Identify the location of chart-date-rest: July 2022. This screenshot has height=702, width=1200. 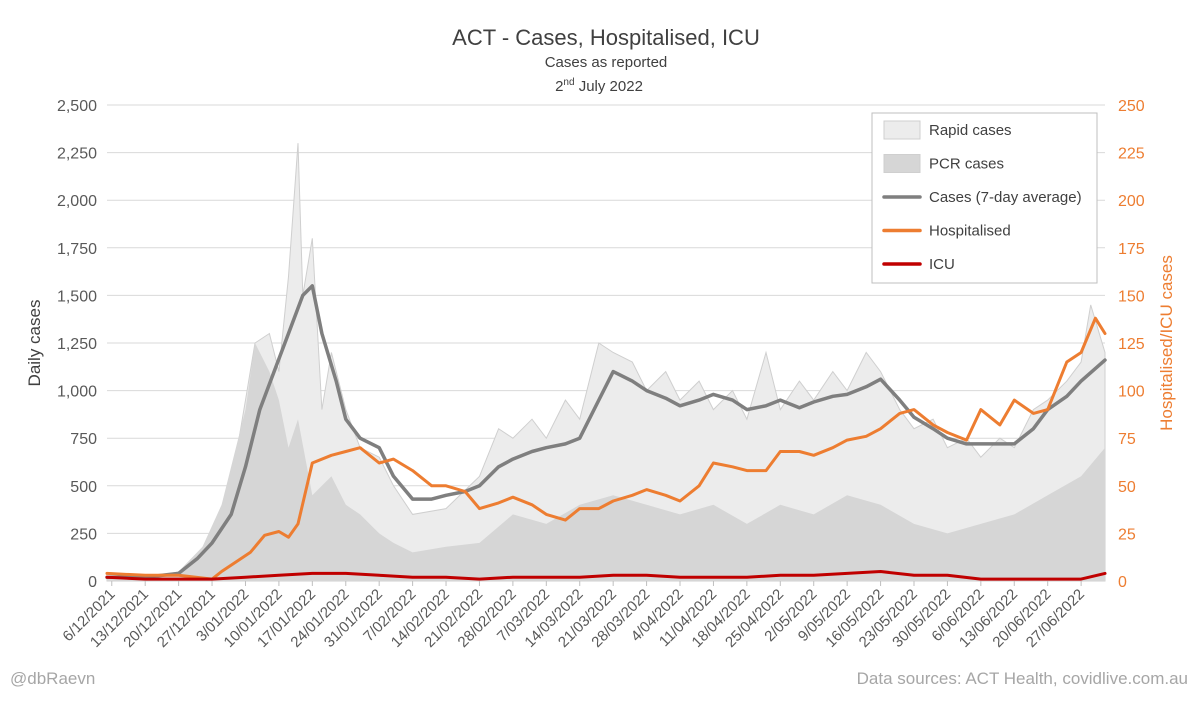
(609, 86).